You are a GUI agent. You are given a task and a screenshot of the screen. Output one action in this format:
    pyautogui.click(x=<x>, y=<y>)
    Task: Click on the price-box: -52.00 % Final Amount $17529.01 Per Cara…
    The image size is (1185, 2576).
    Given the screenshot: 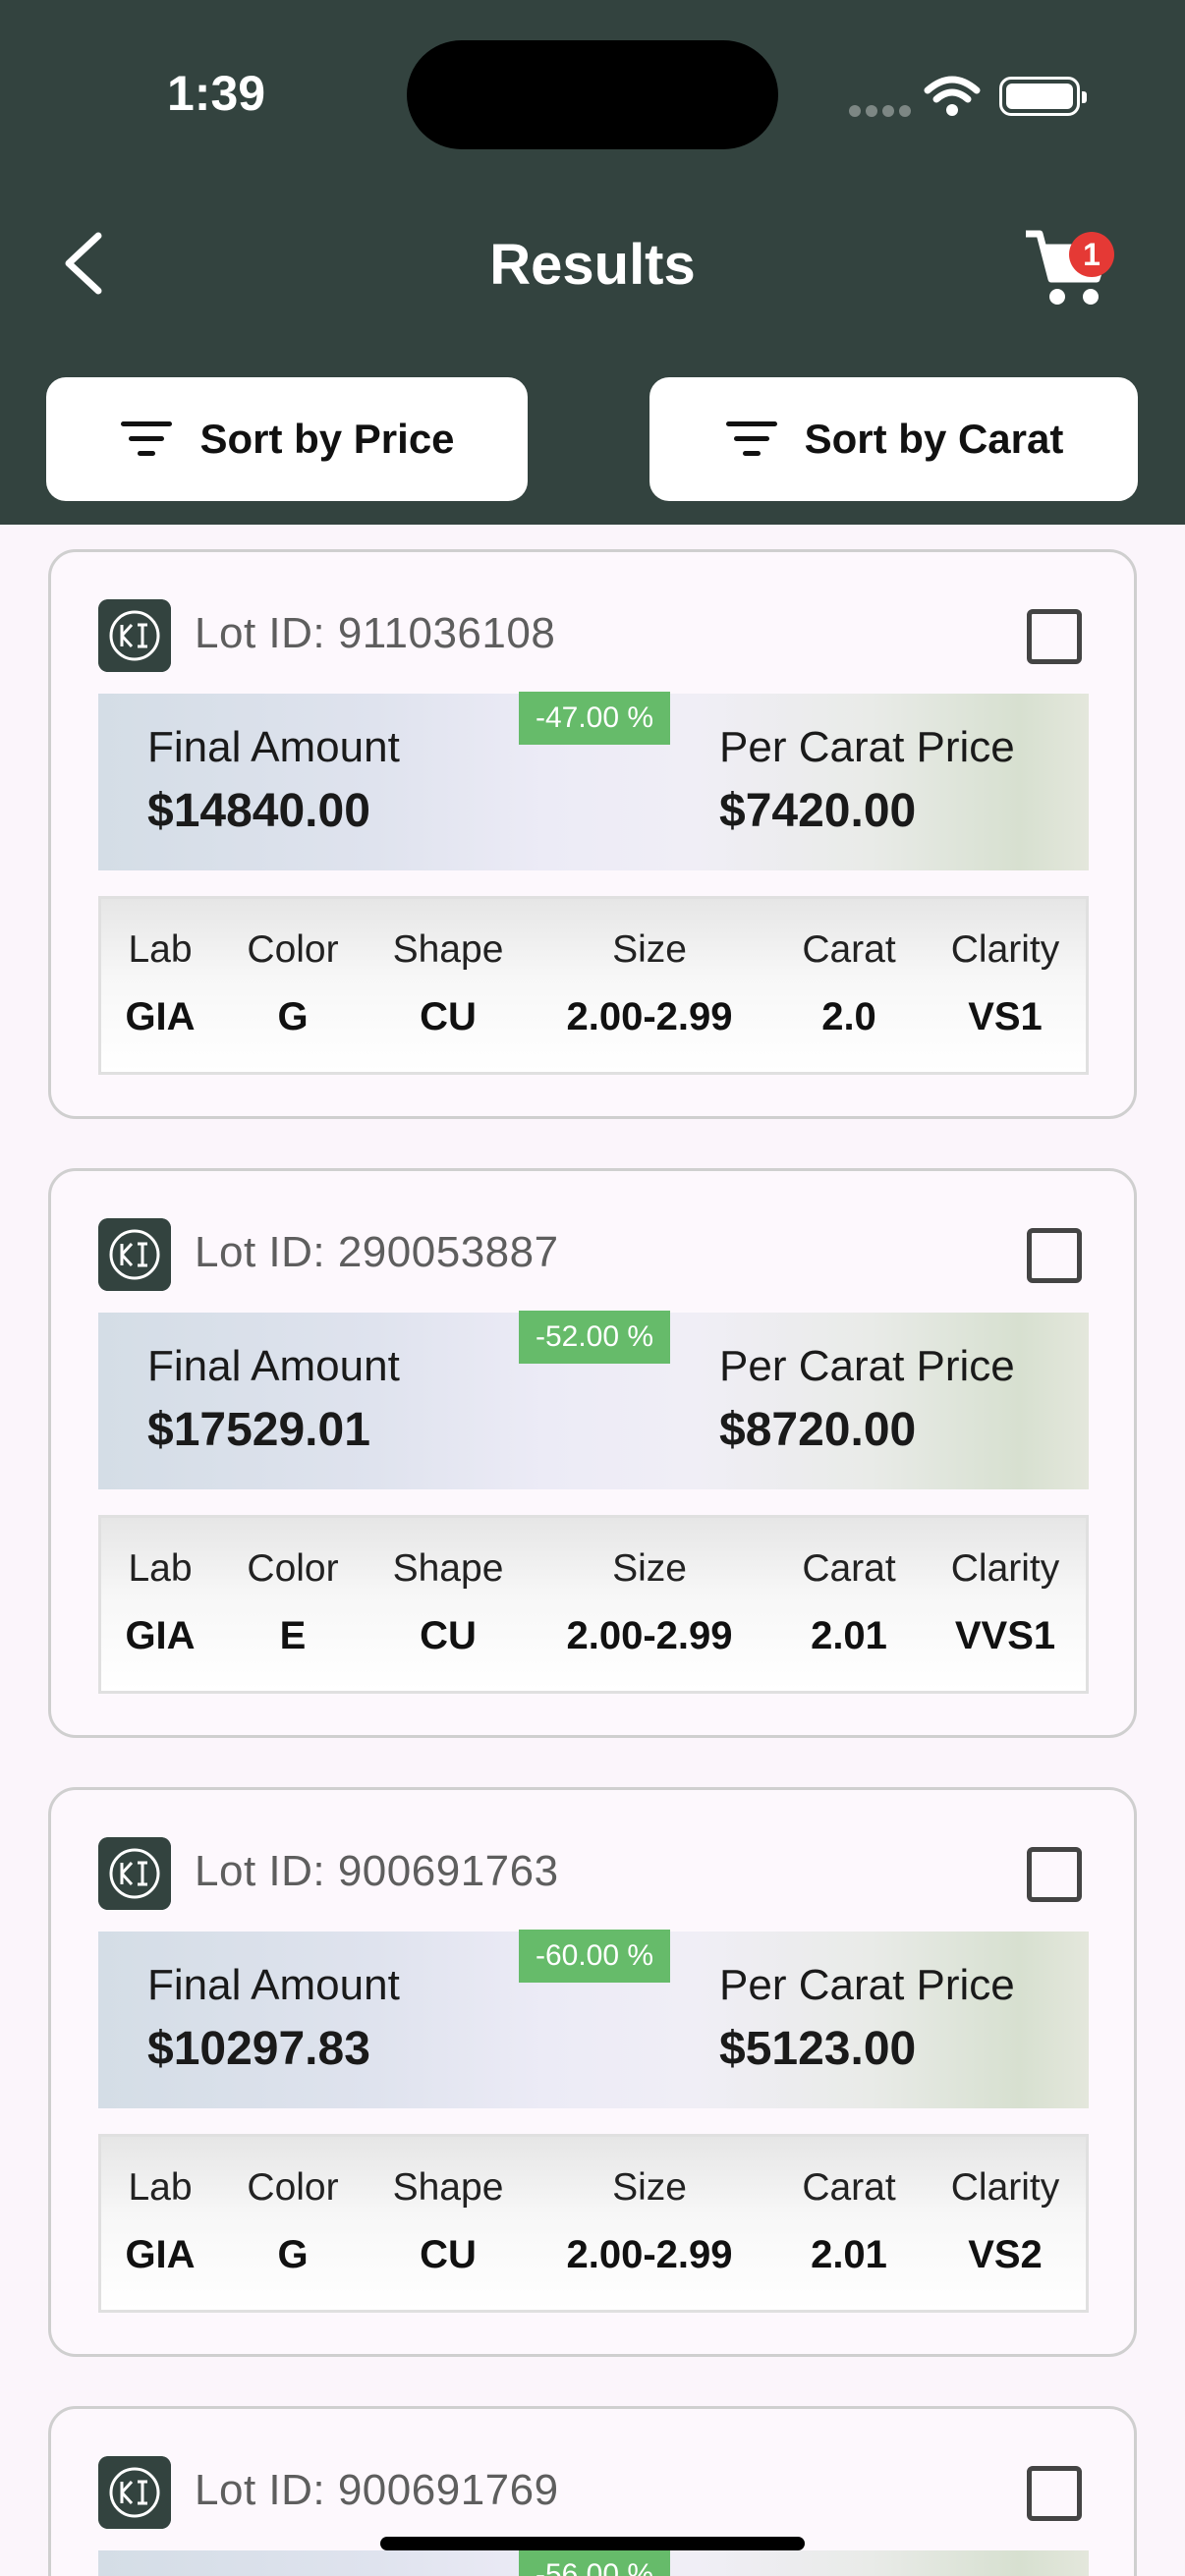 What is the action you would take?
    pyautogui.click(x=594, y=1400)
    